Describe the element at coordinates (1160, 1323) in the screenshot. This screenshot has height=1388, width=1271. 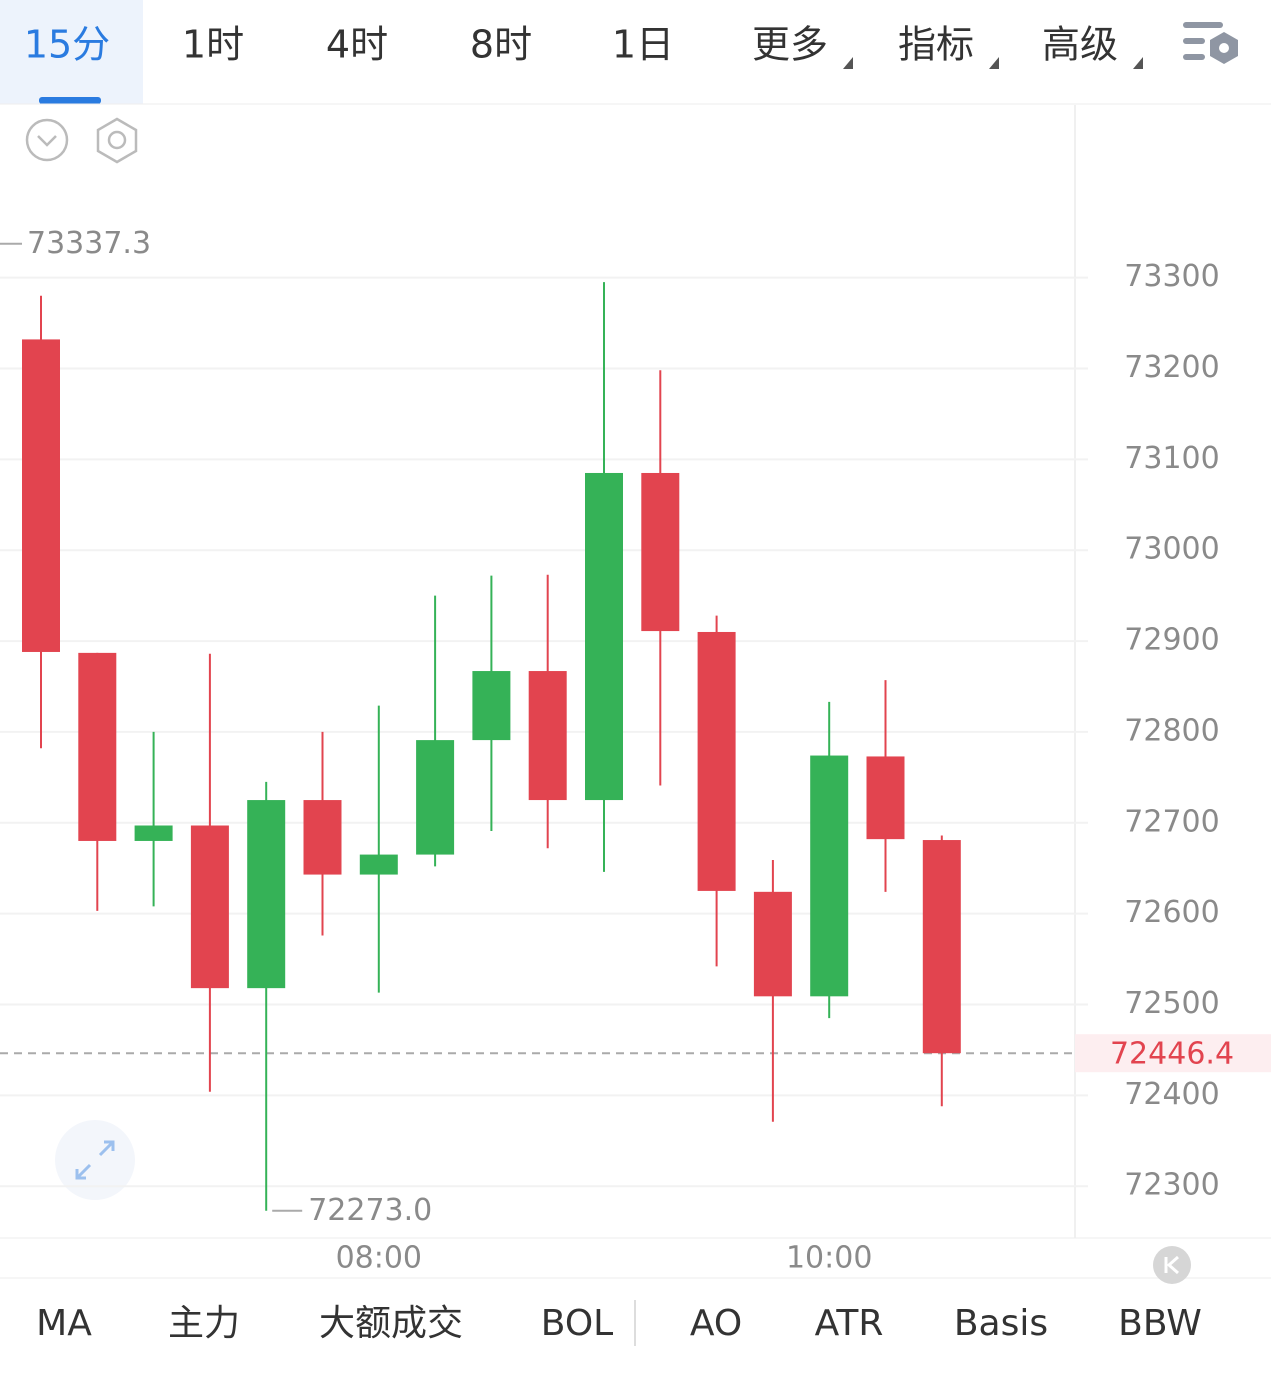
I see `indicator-tab: BBW` at that location.